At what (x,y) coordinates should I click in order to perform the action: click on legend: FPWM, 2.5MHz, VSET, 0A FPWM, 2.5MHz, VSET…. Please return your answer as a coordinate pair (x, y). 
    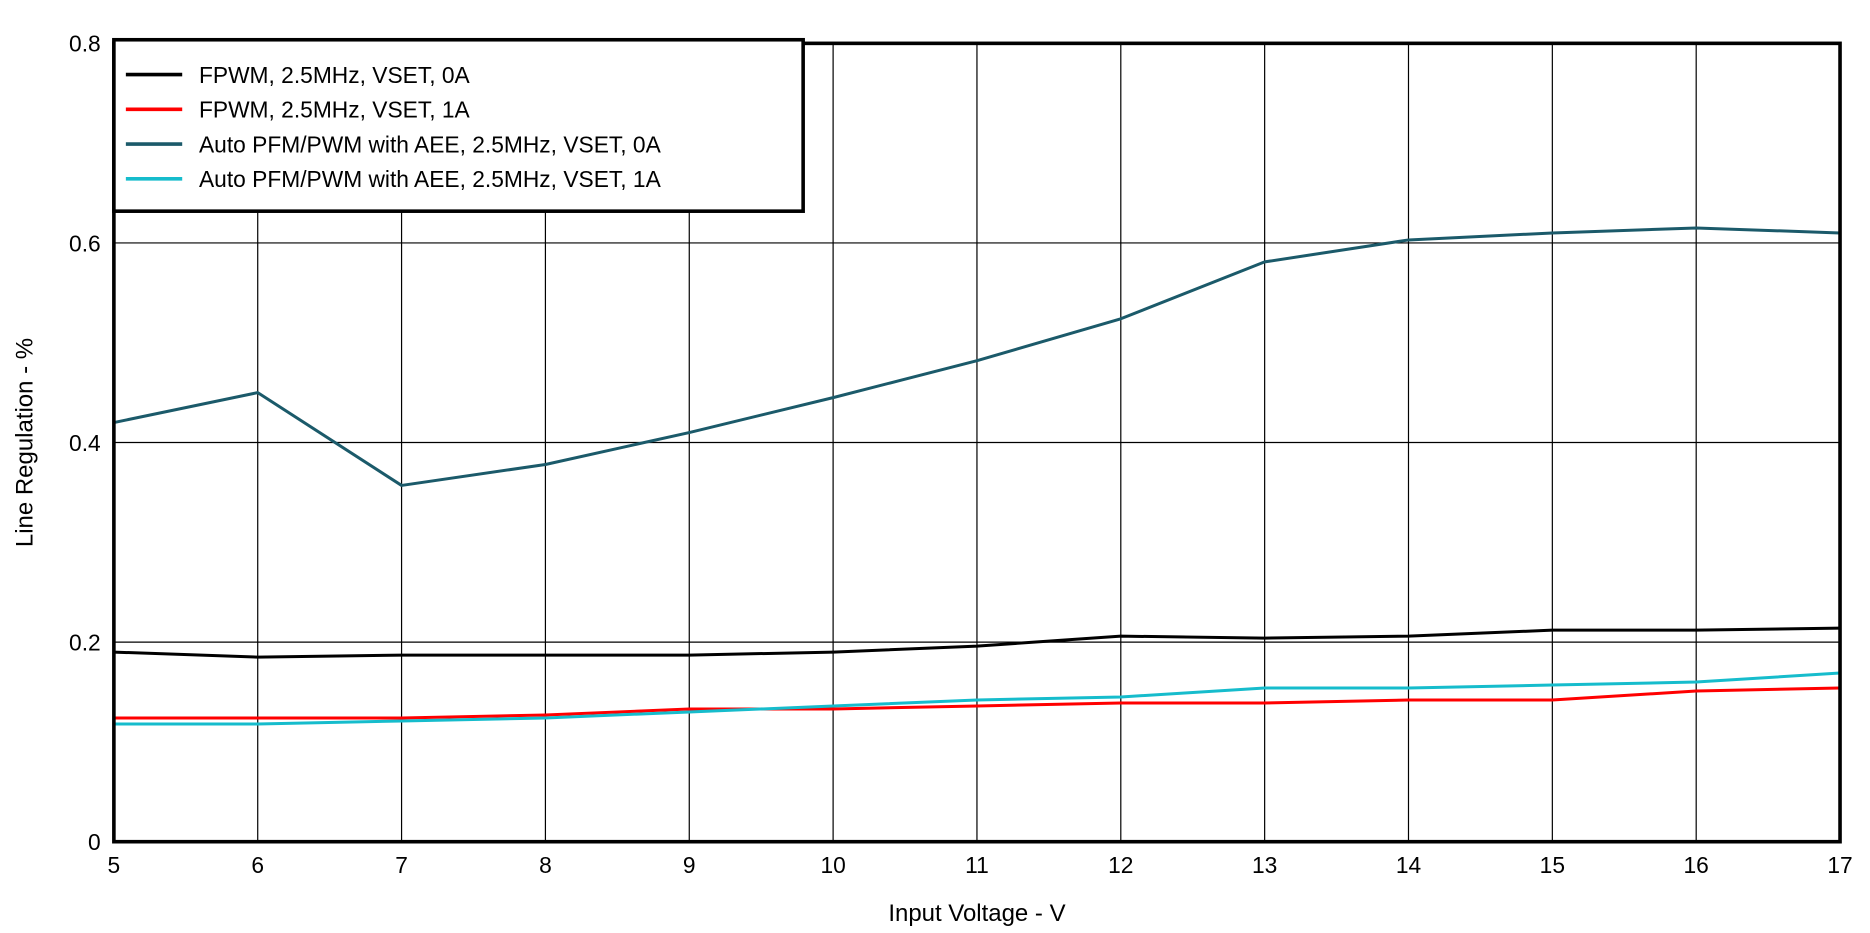
    Looking at the image, I should click on (458, 125).